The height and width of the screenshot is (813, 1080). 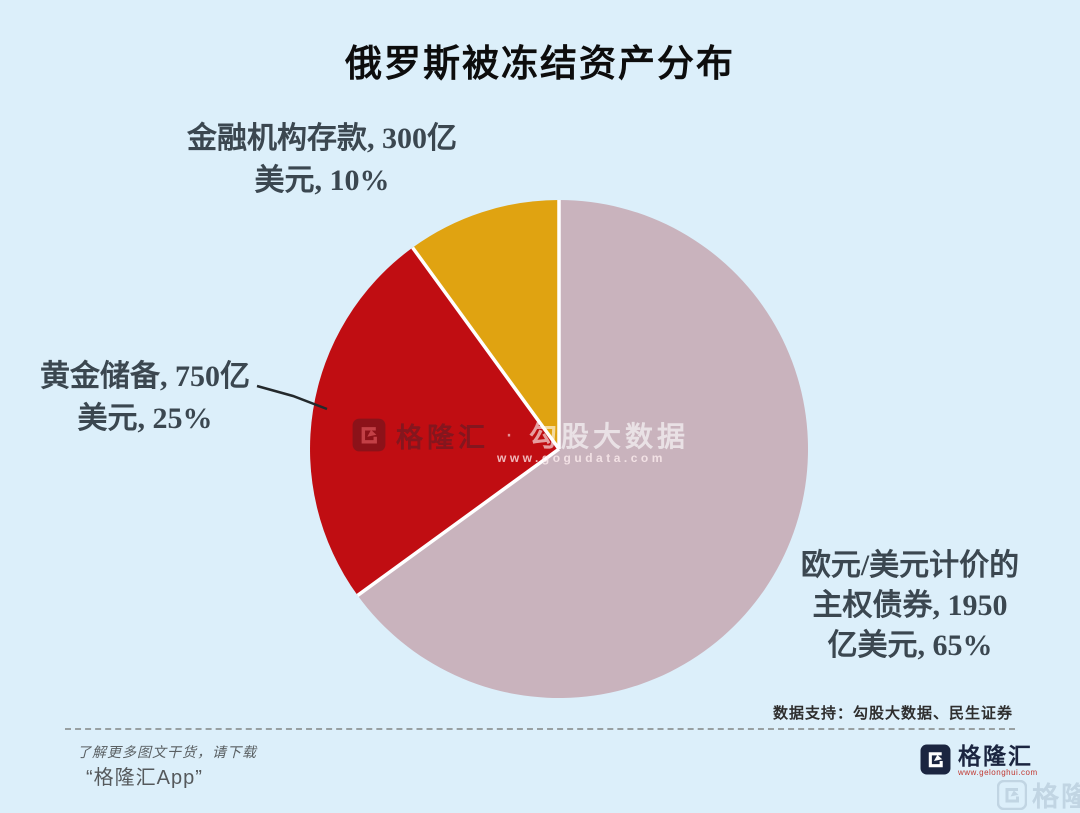 I want to click on callout-deposits-line1: 金融机构存款, 300亿, so click(x=322, y=138).